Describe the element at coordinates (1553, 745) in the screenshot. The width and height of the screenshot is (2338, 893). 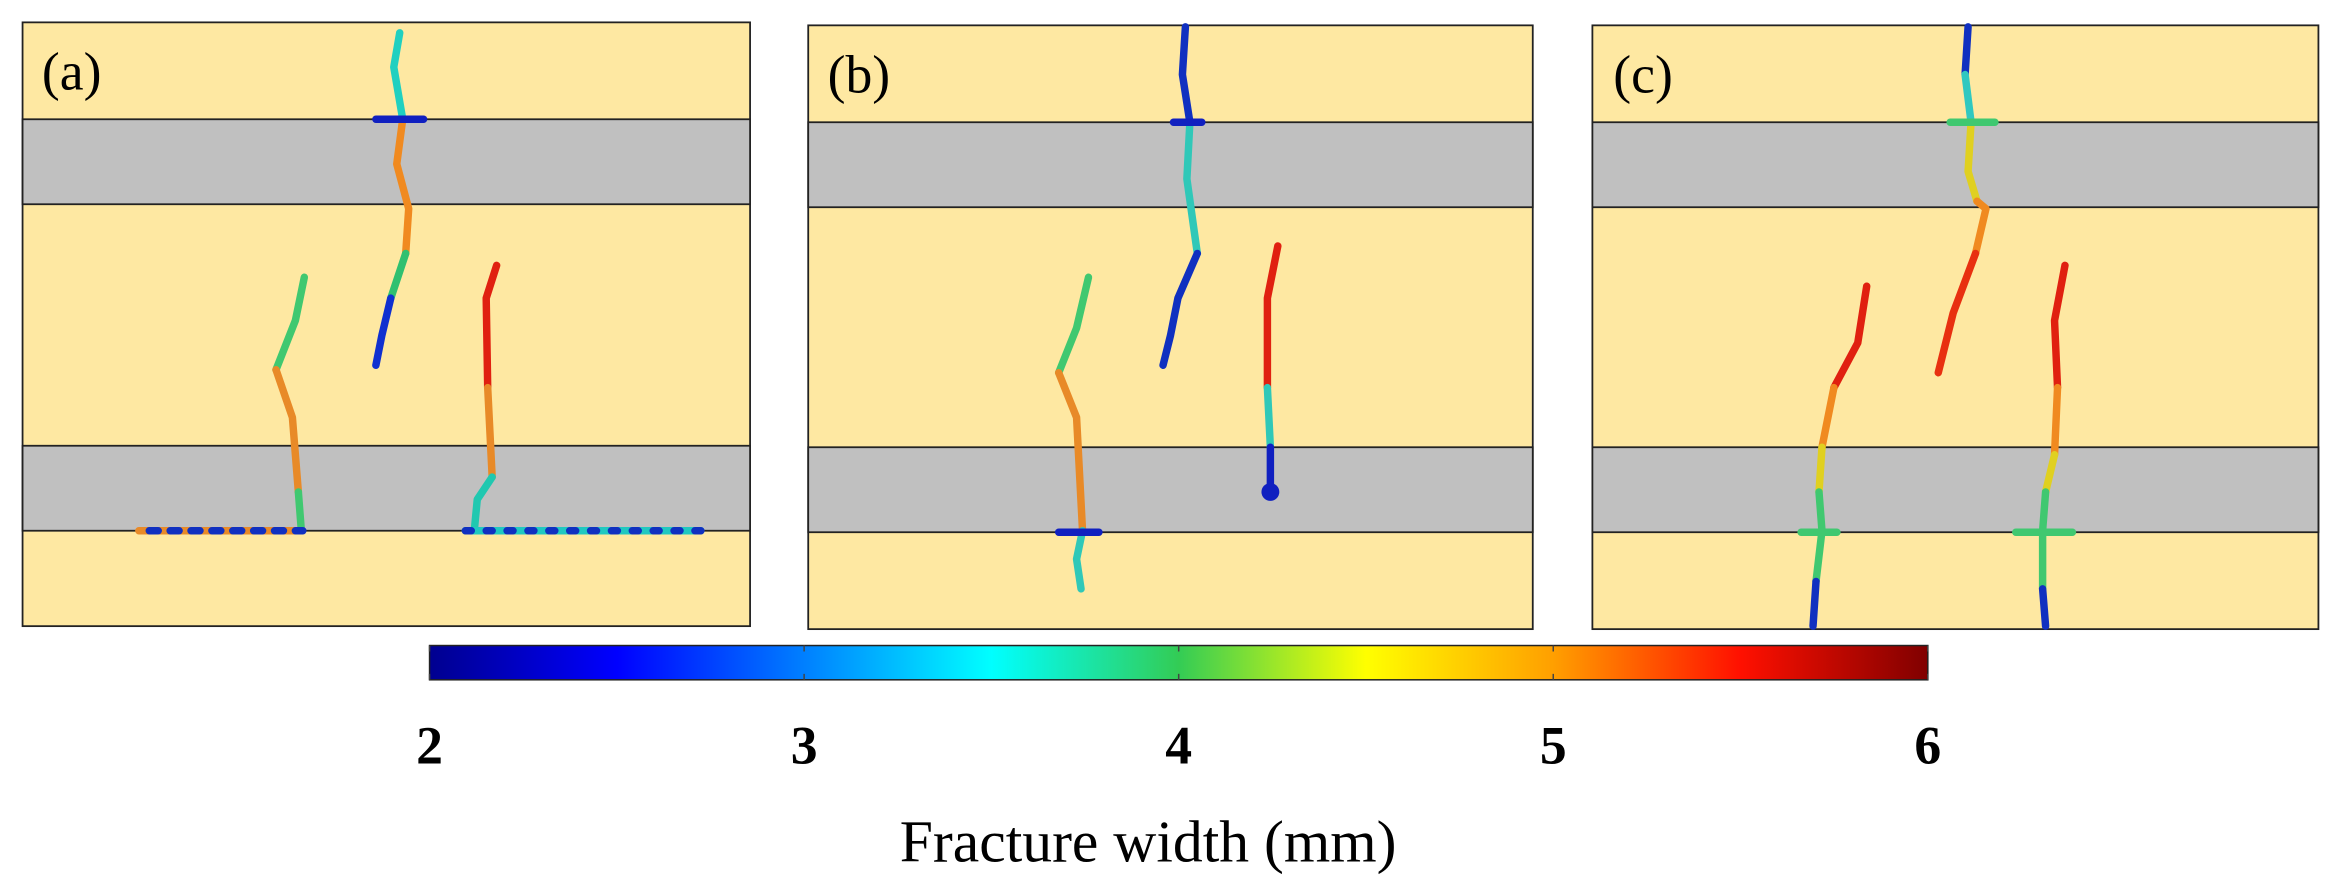
I see `tick-label: 5` at that location.